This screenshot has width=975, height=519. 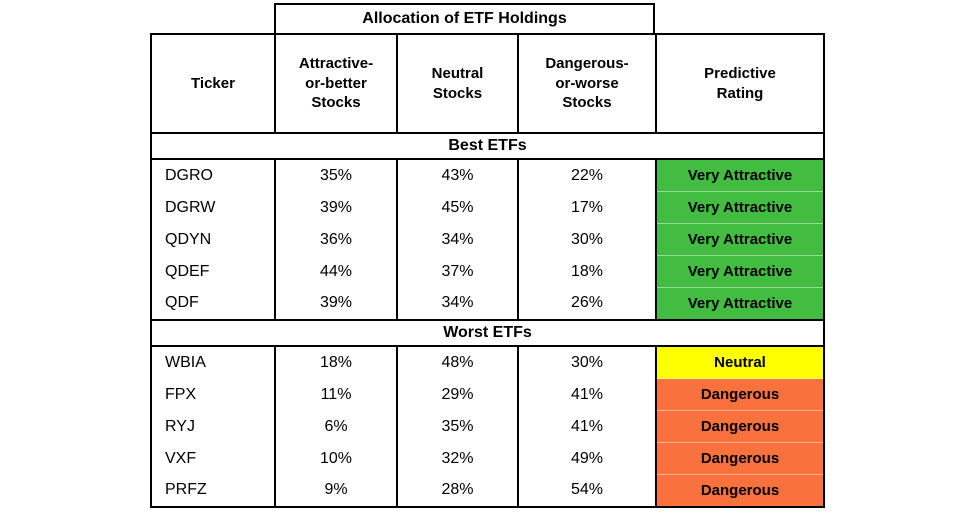 I want to click on etf-row: QDF 39% 34% 26% Very Attractive, so click(x=487, y=303).